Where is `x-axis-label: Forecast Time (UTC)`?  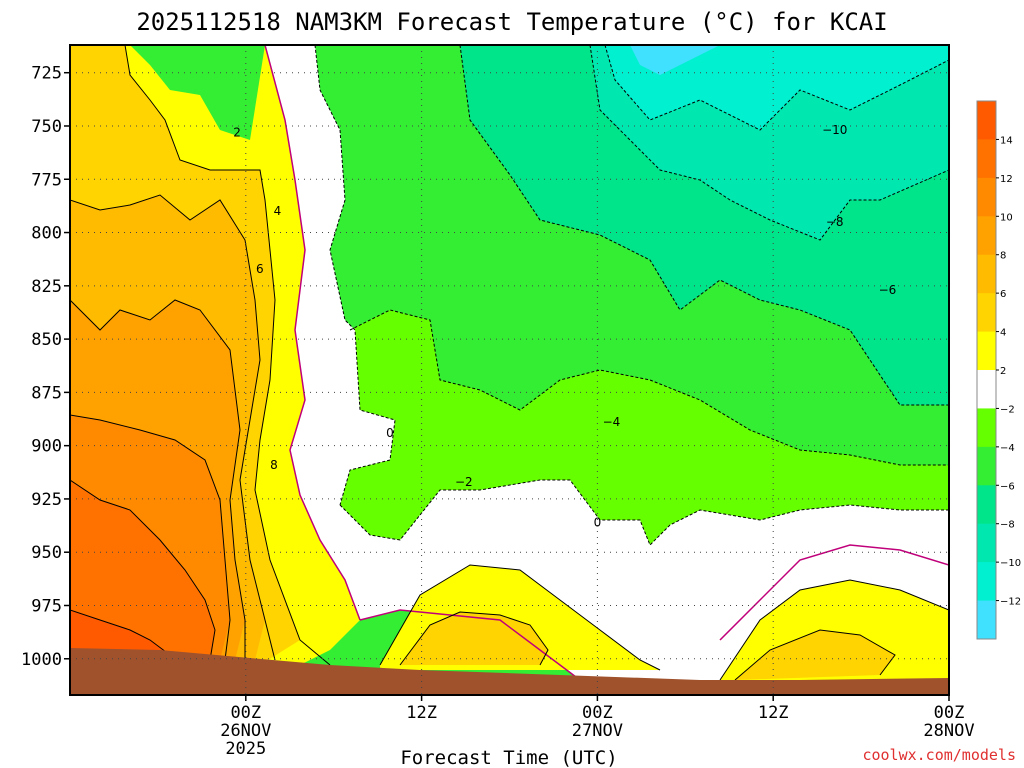
x-axis-label: Forecast Time (UTC) is located at coordinates (508, 757).